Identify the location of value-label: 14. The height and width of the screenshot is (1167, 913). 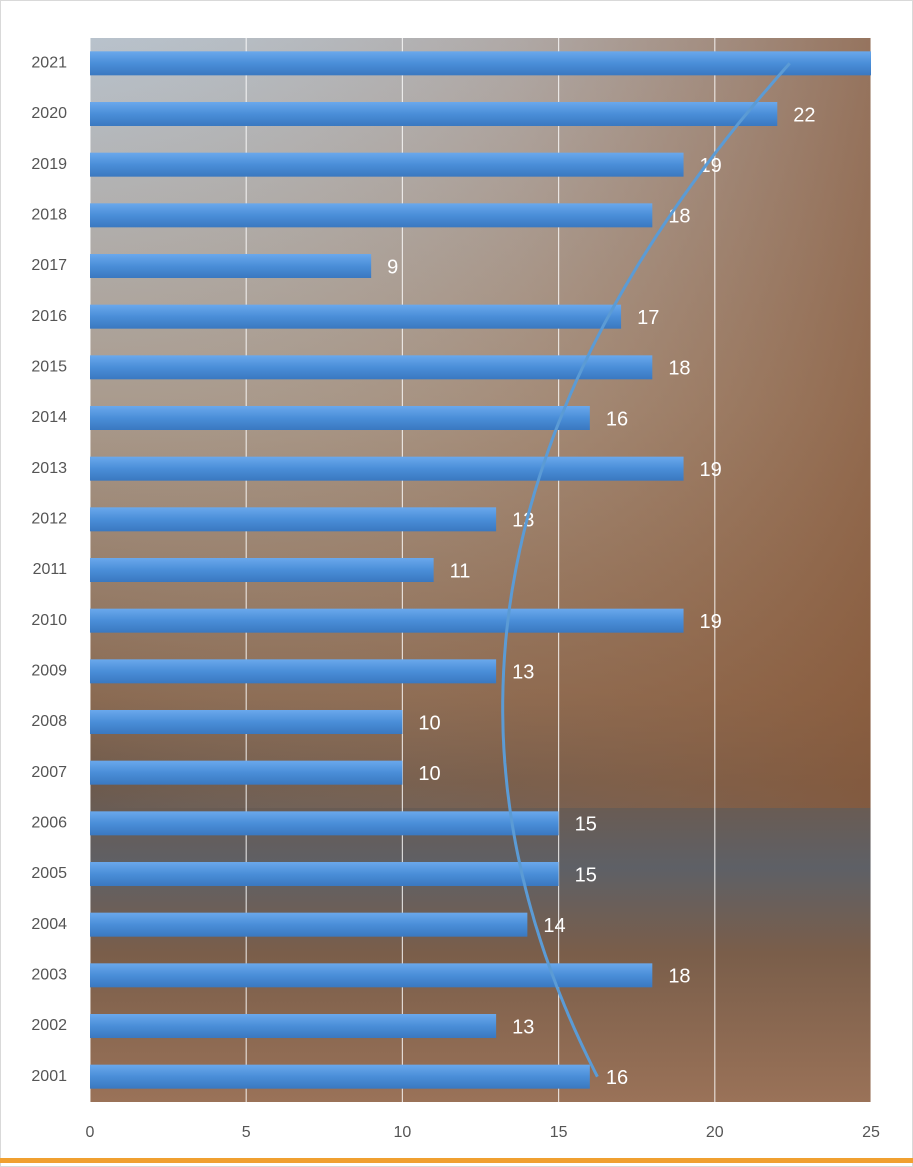
(554, 926).